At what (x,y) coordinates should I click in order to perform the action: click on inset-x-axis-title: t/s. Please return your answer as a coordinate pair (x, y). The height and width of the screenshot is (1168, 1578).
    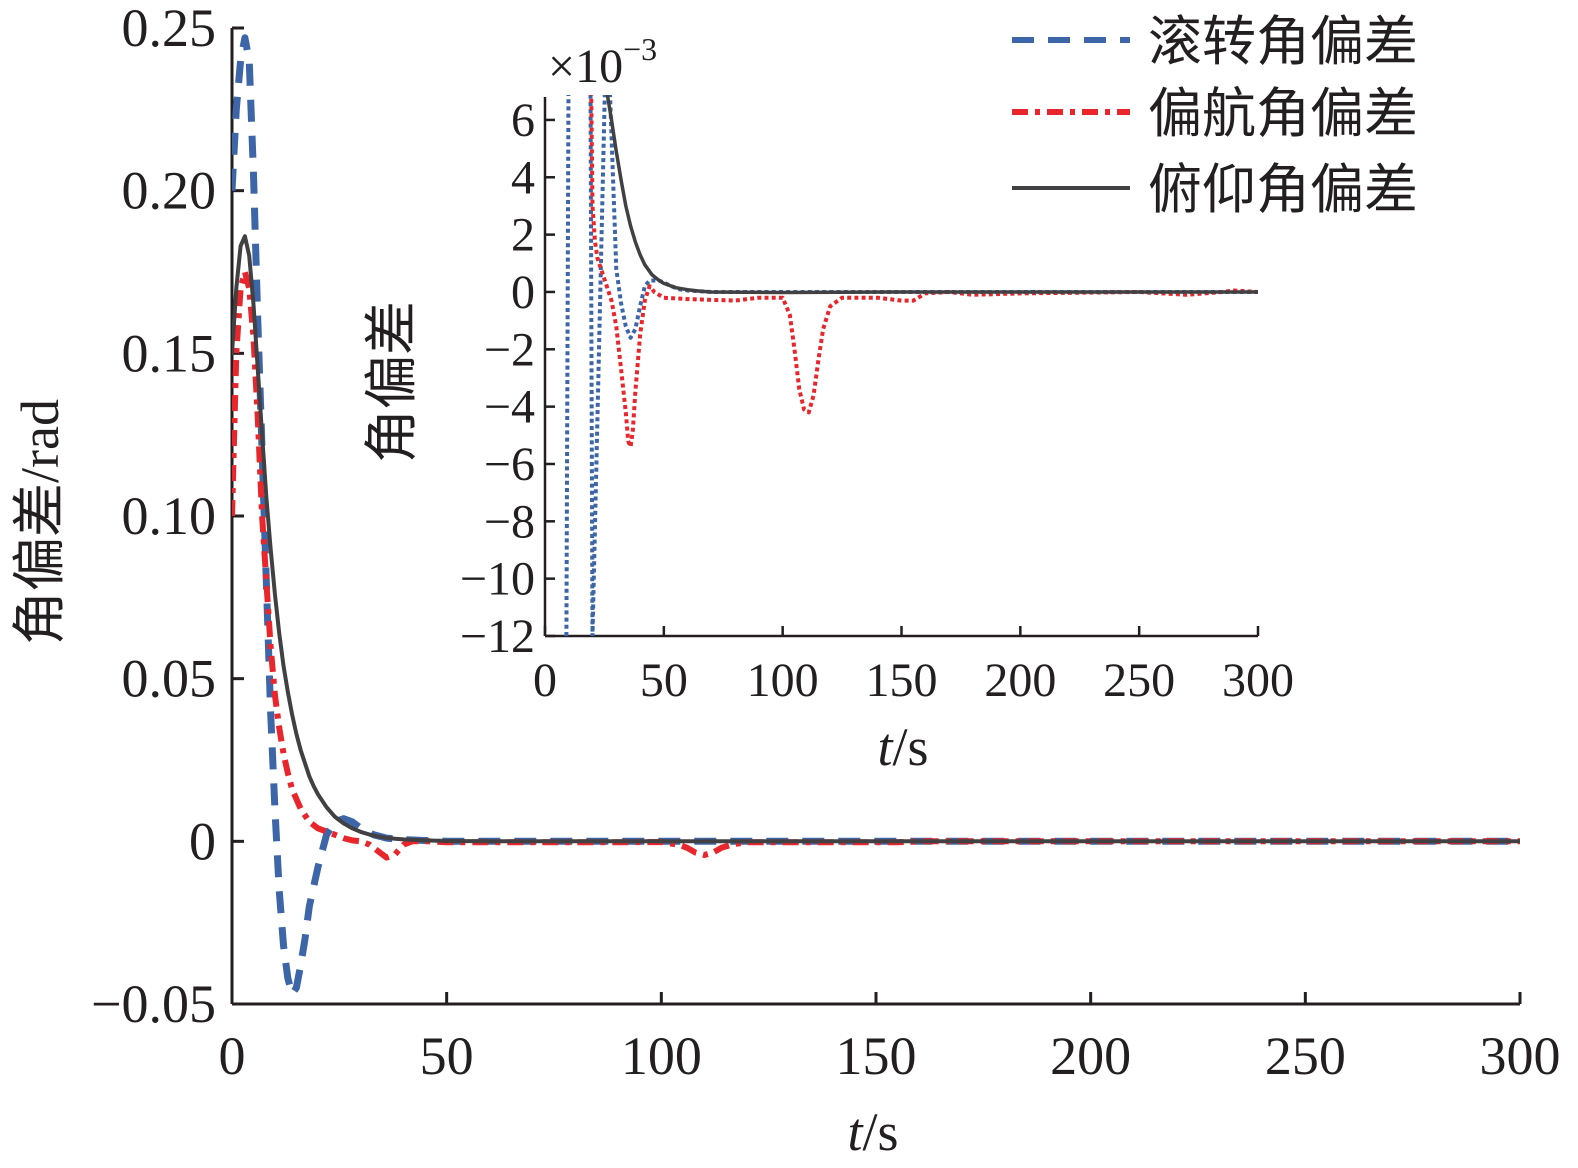
    Looking at the image, I should click on (902, 747).